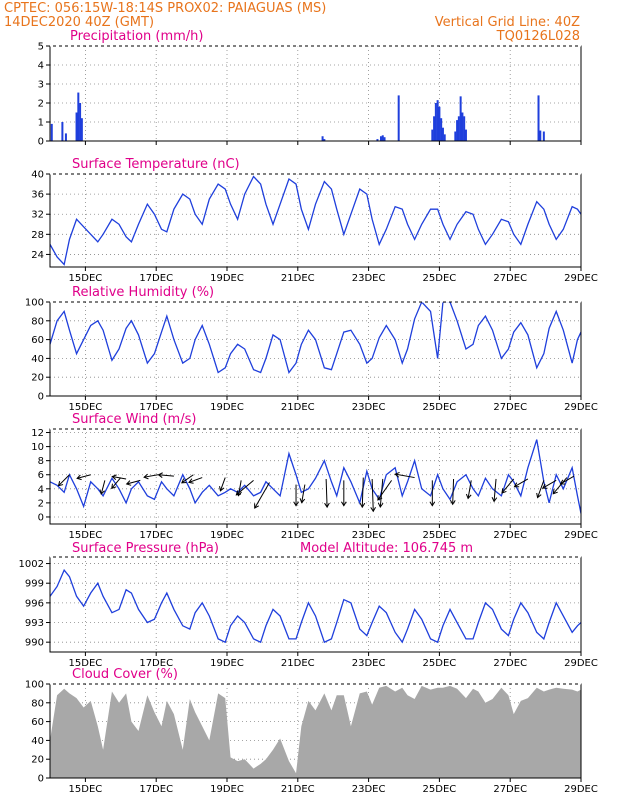 Image resolution: width=618 pixels, height=800 pixels. I want to click on y-tick-label: 999, so click(34, 584).